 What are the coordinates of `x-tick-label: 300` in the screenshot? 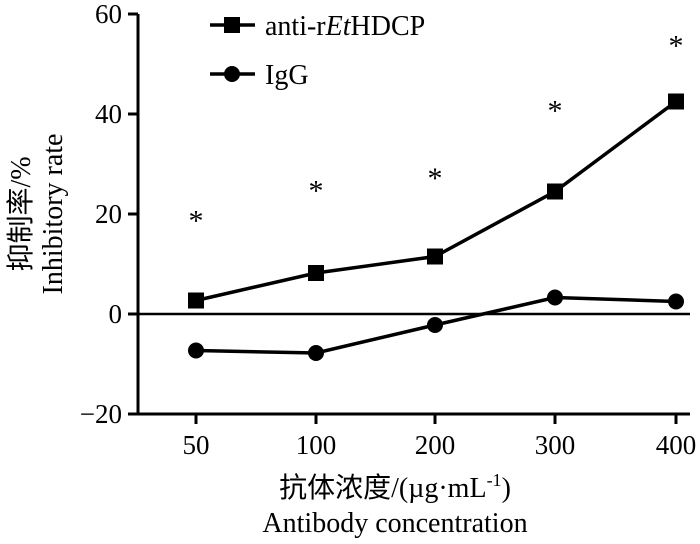 It's located at (555, 445).